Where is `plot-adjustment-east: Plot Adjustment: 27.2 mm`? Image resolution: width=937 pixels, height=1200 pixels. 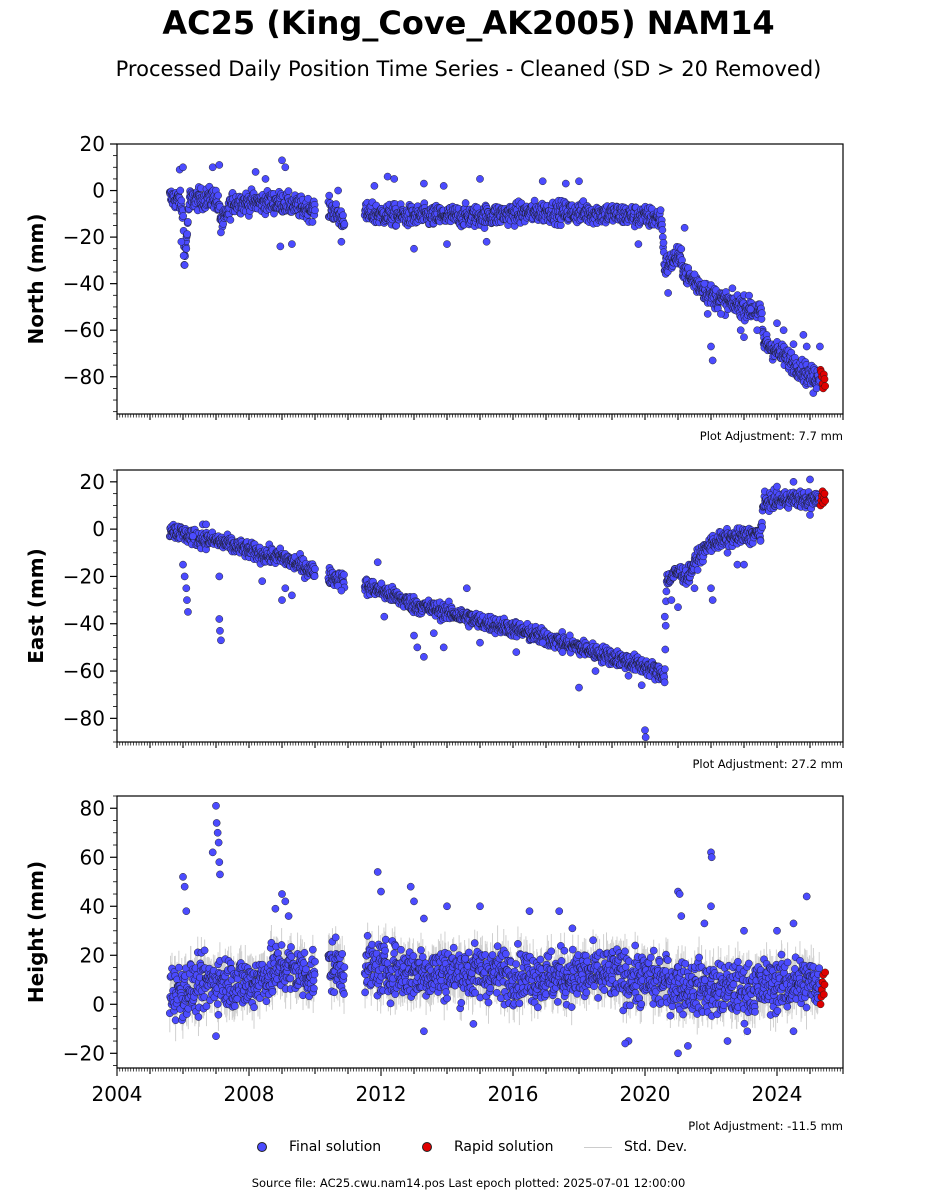
plot-adjustment-east: Plot Adjustment: 27.2 mm is located at coordinates (767, 764).